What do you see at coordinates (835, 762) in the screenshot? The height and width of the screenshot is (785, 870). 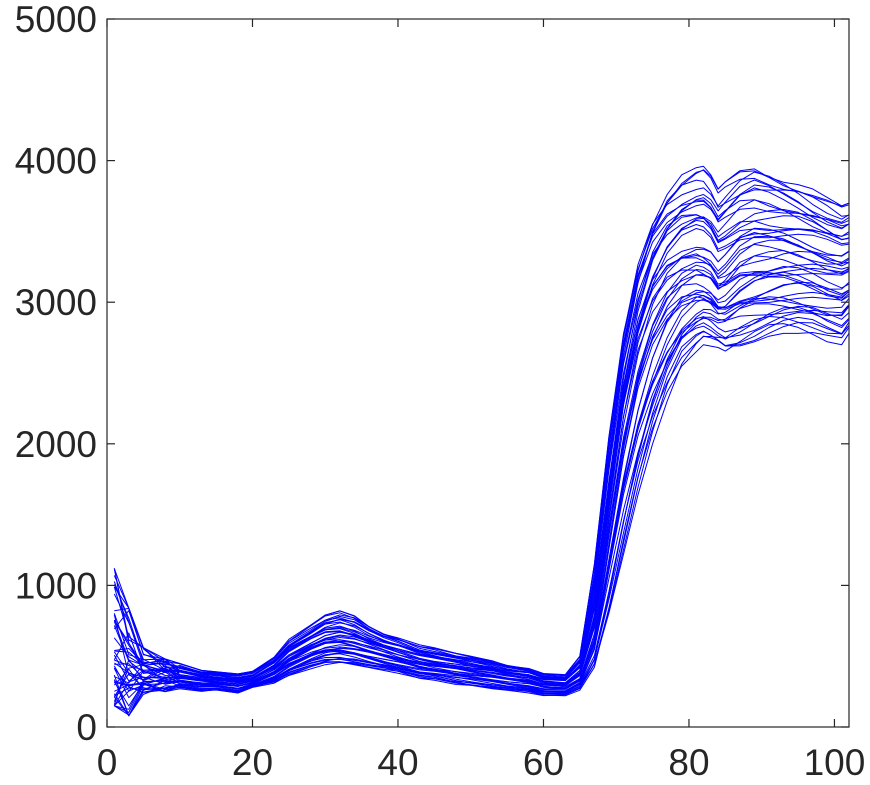 I see `x-tick-label: 100` at bounding box center [835, 762].